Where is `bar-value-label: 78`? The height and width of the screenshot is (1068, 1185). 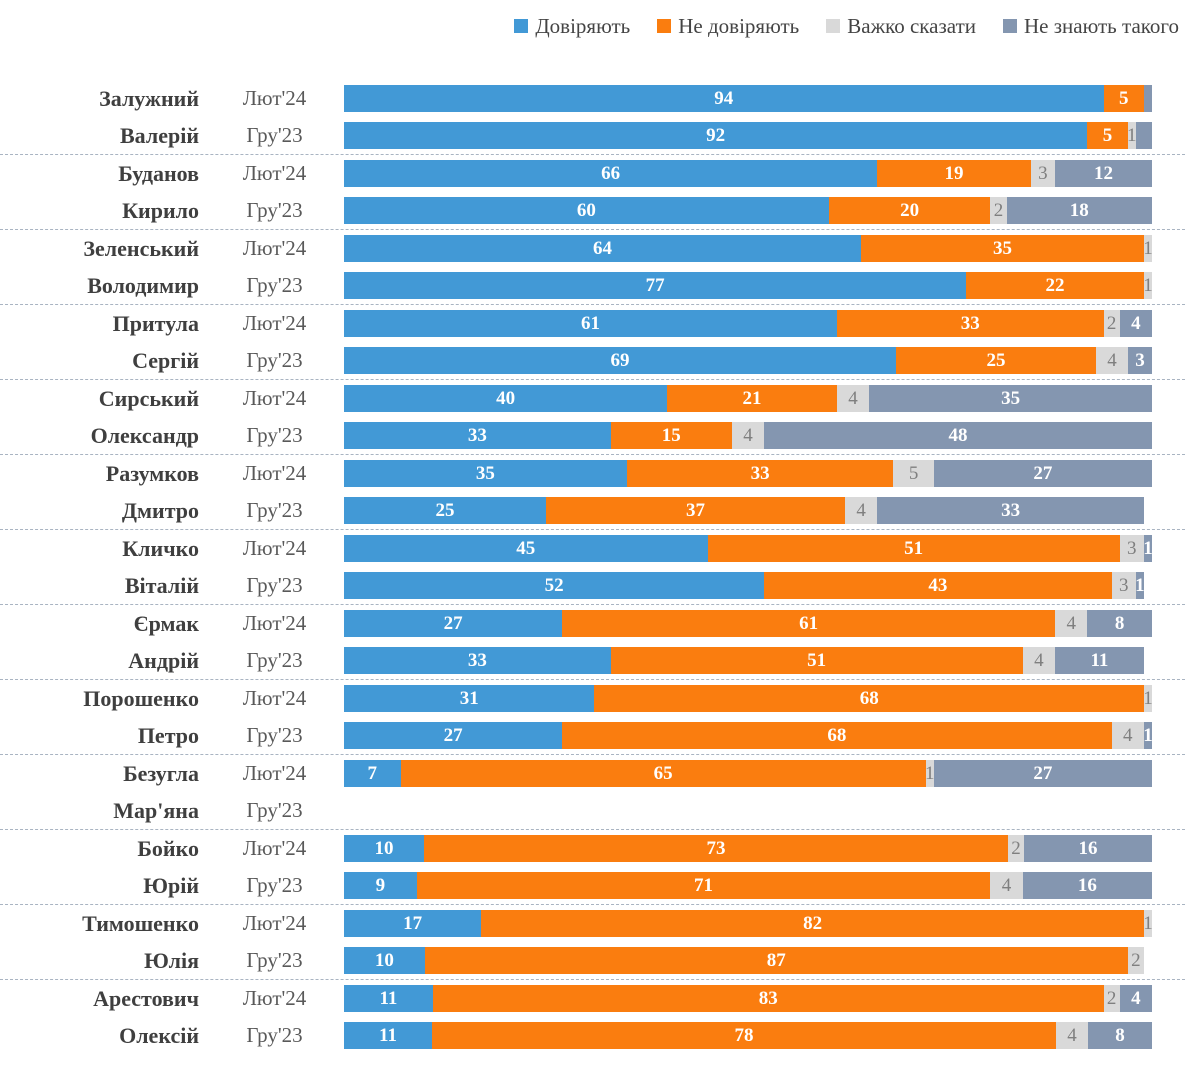 bar-value-label: 78 is located at coordinates (744, 1035).